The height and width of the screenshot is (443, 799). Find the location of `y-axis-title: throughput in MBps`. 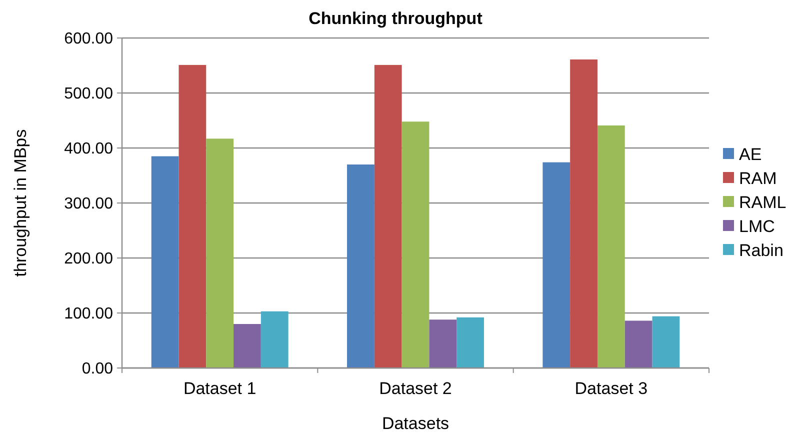

y-axis-title: throughput in MBps is located at coordinates (20, 203).